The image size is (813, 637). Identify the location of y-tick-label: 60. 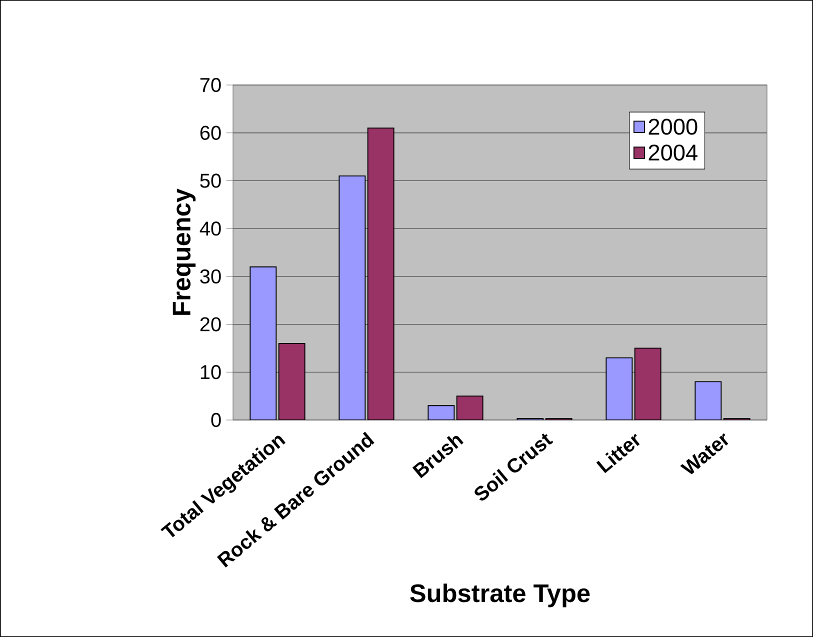
(210, 133).